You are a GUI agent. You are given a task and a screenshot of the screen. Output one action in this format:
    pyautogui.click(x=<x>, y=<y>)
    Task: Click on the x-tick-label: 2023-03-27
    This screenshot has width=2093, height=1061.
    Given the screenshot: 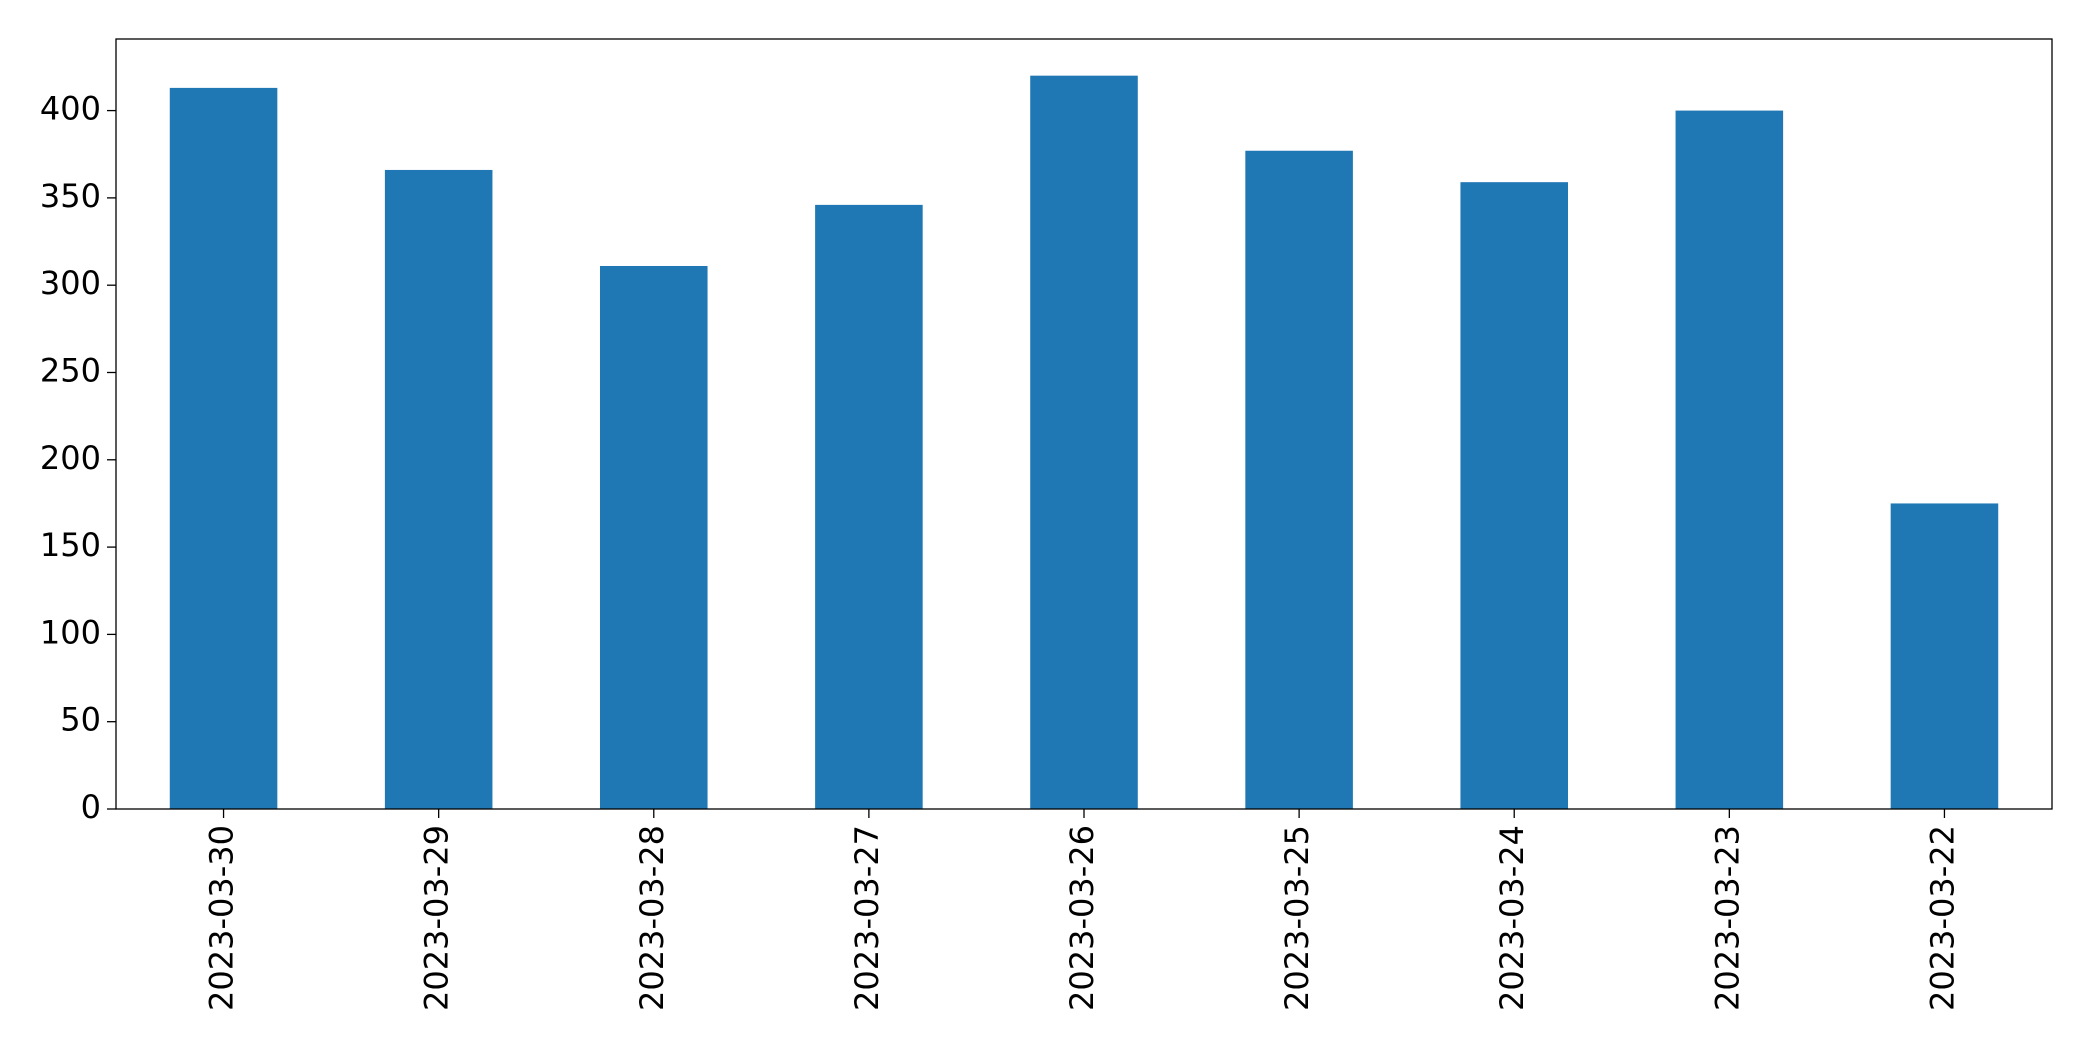 What is the action you would take?
    pyautogui.click(x=867, y=918)
    